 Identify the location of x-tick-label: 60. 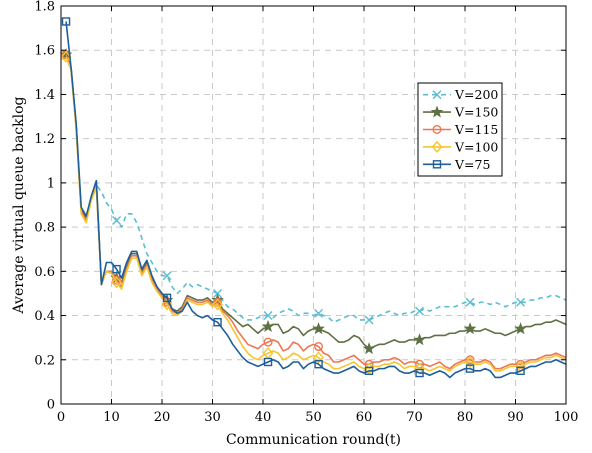
(364, 417).